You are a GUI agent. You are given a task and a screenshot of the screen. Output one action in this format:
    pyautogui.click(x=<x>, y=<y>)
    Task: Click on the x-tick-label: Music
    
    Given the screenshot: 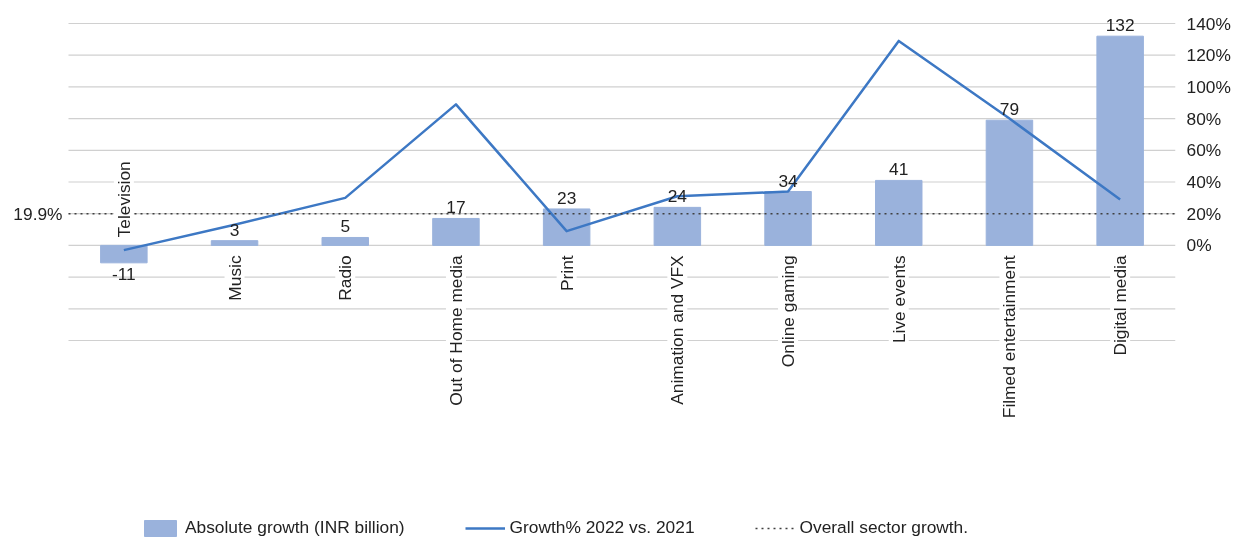 What is the action you would take?
    pyautogui.click(x=234, y=278)
    